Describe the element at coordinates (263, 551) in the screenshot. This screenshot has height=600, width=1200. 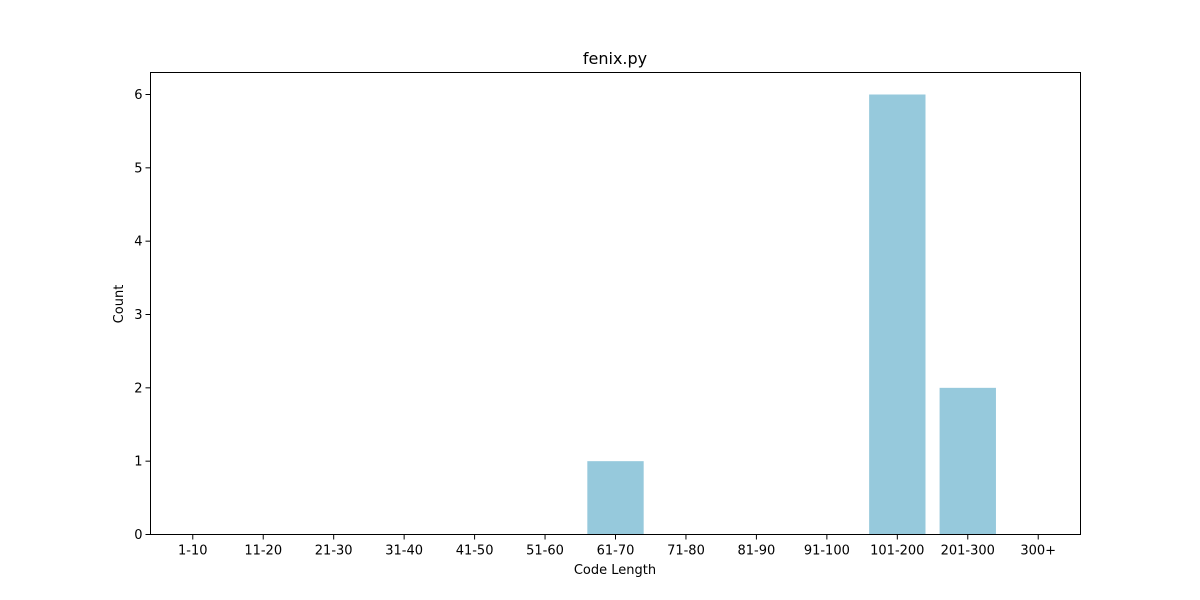
I see `x-tick-label: 11-20` at that location.